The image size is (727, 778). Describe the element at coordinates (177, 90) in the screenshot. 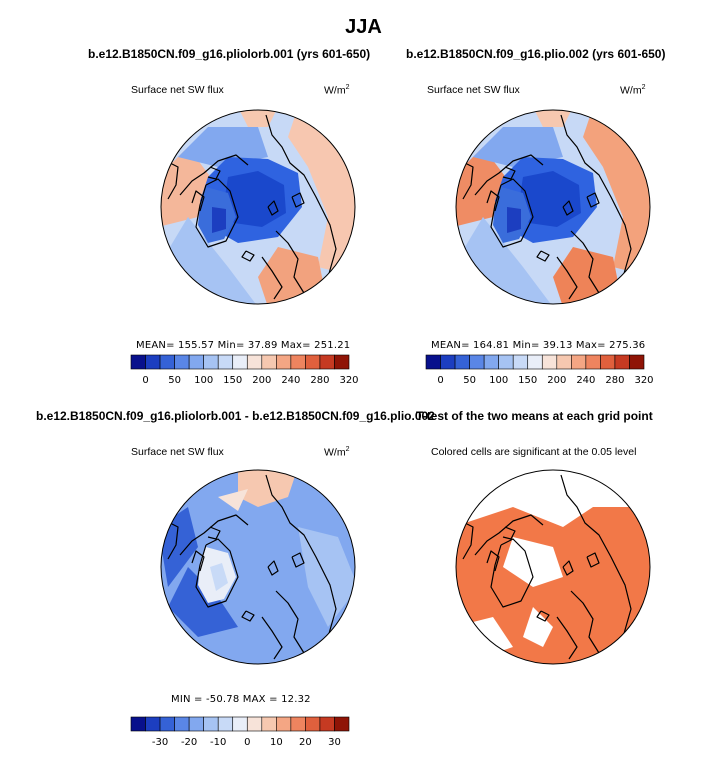

I see `panel-1-variable: Surface net SW flux` at that location.